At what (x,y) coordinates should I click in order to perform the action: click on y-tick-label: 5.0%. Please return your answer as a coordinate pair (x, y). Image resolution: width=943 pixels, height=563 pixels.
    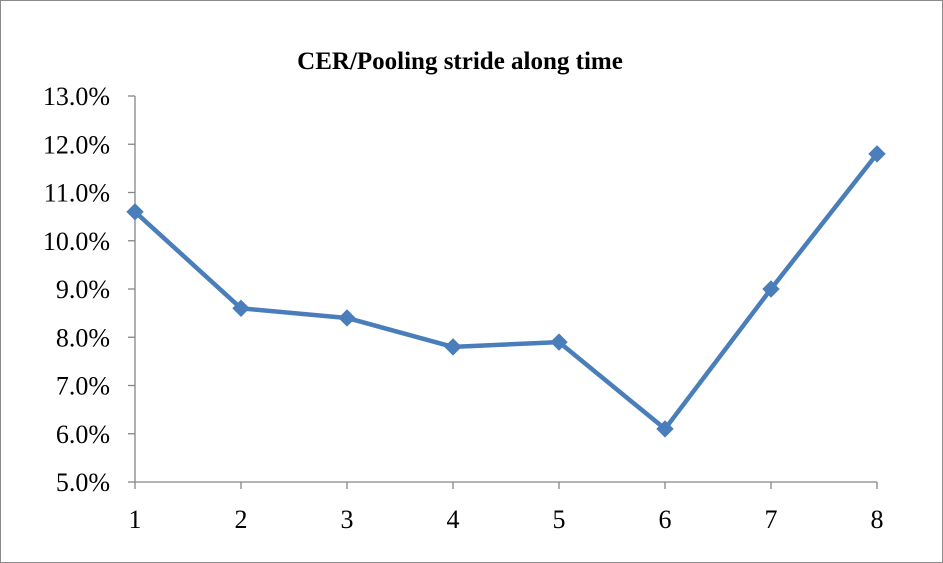
    Looking at the image, I should click on (83, 482).